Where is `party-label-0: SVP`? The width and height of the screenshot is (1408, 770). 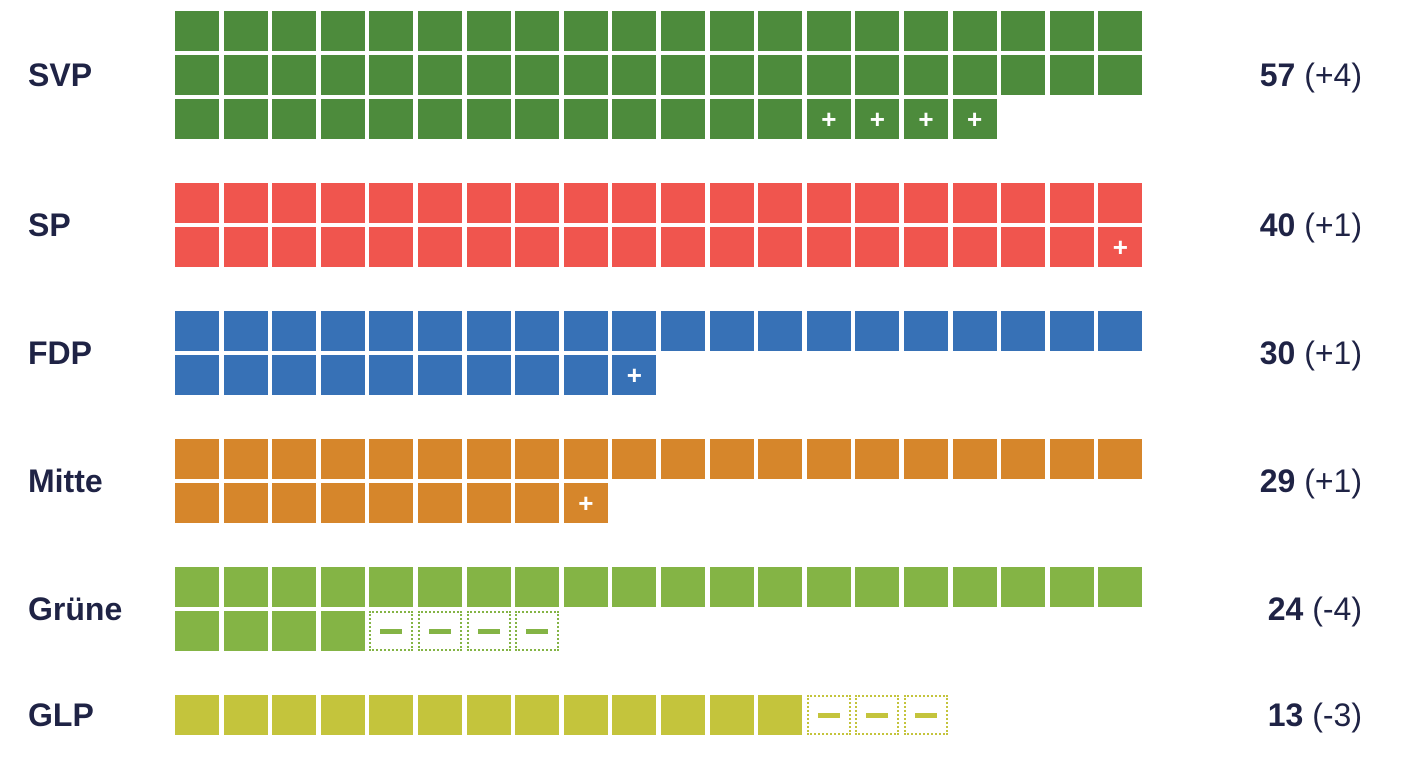
party-label-0: SVP is located at coordinates (60, 75).